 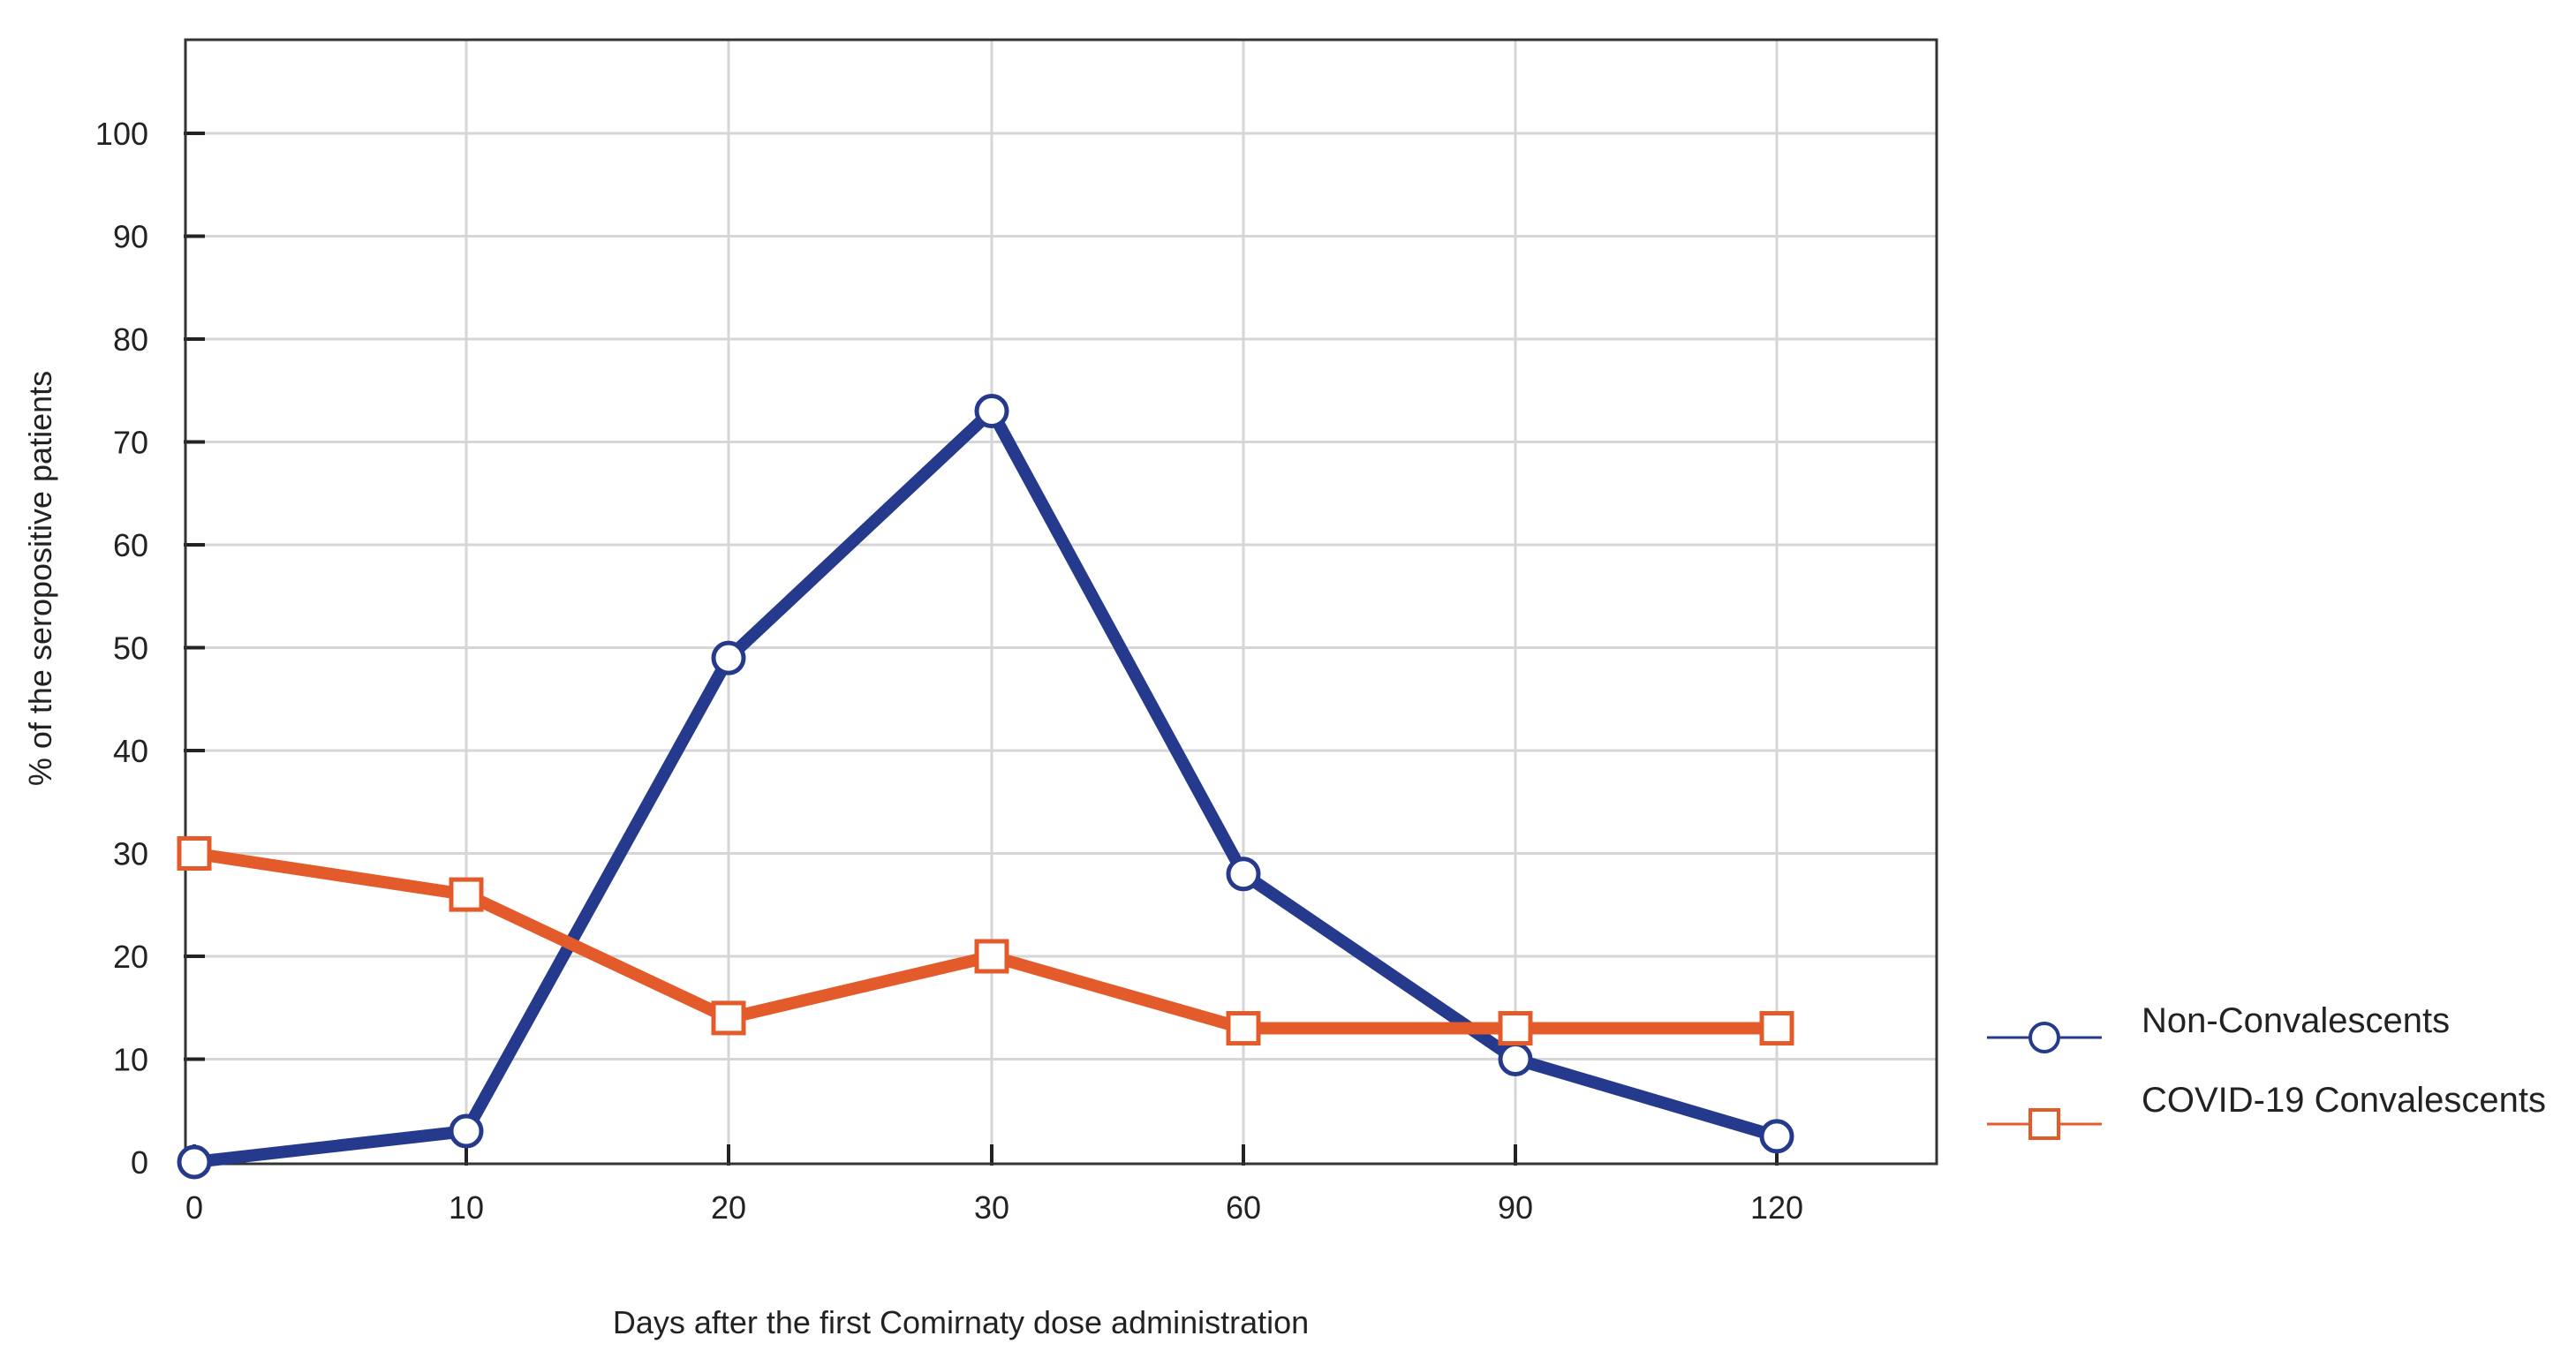 I want to click on y-tick-label: 40, so click(x=131, y=751).